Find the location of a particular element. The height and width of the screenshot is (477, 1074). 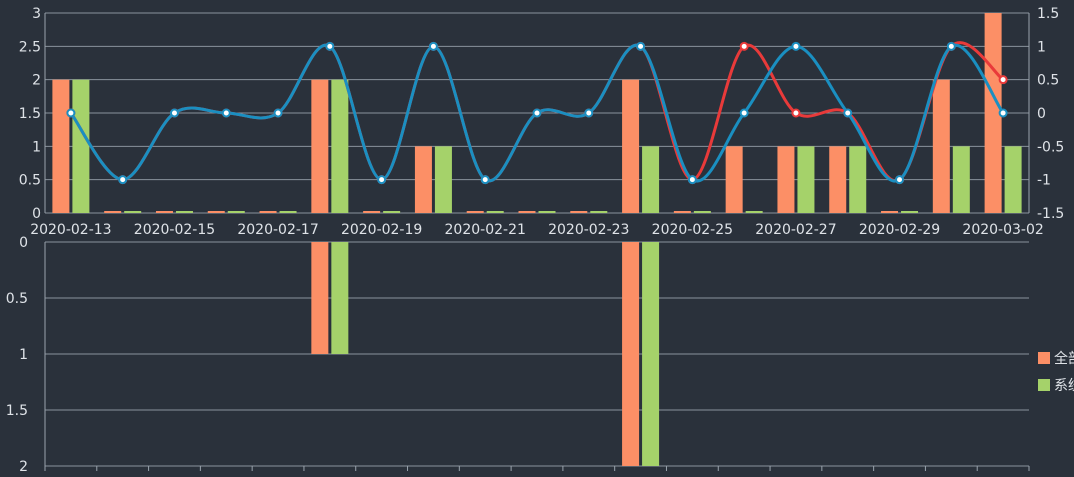

bottom-y-tick-label: 0 is located at coordinates (23, 243).